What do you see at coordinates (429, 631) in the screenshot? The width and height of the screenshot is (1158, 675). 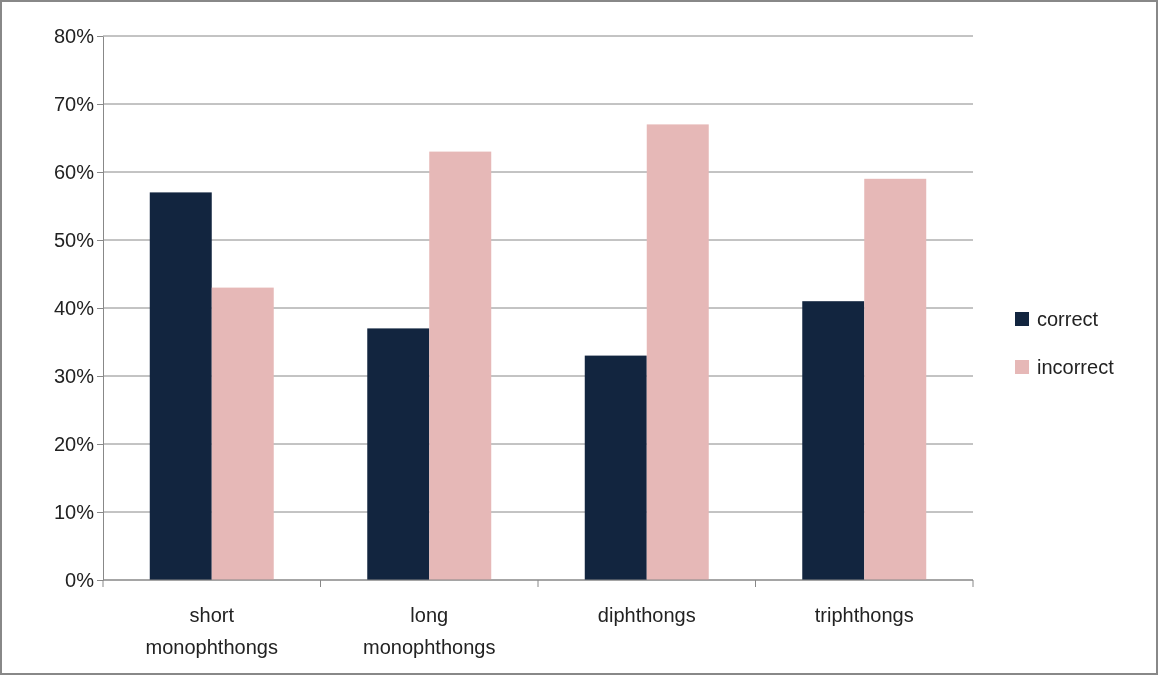 I see `x-tick-label: long monophthongs` at bounding box center [429, 631].